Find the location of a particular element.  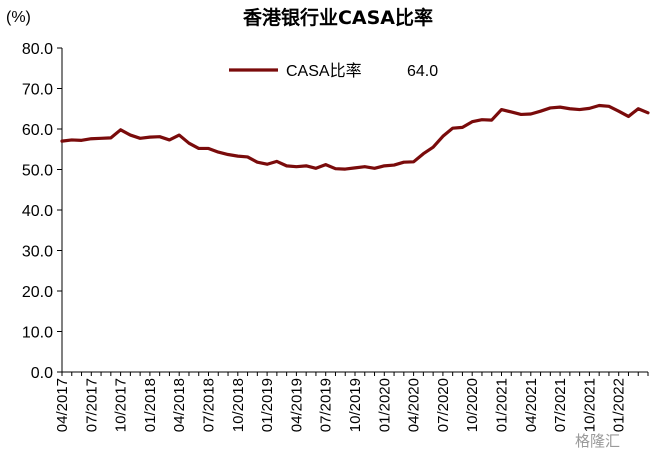

series-line-casa is located at coordinates (355, 137).